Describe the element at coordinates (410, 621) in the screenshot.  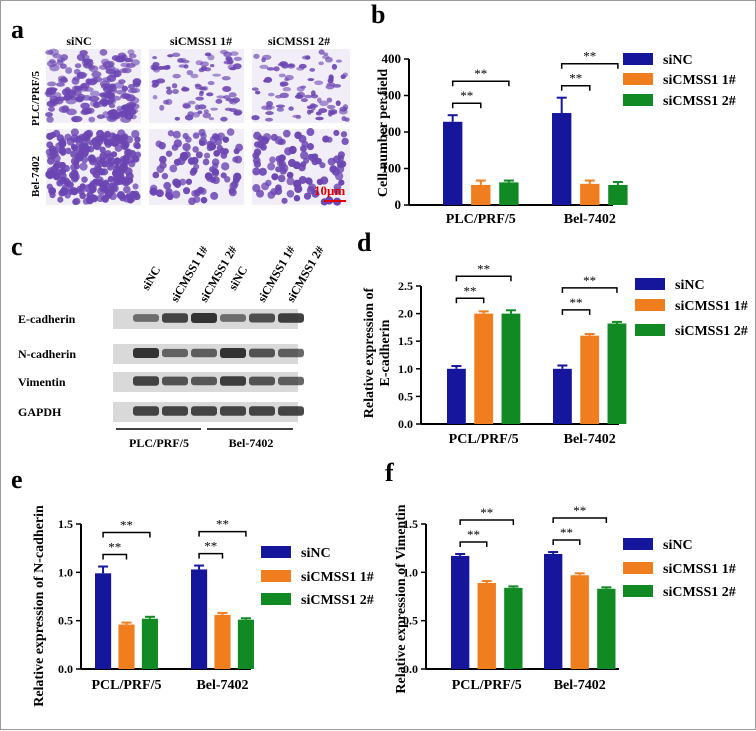
I see `y-tick-label: 0.5` at that location.